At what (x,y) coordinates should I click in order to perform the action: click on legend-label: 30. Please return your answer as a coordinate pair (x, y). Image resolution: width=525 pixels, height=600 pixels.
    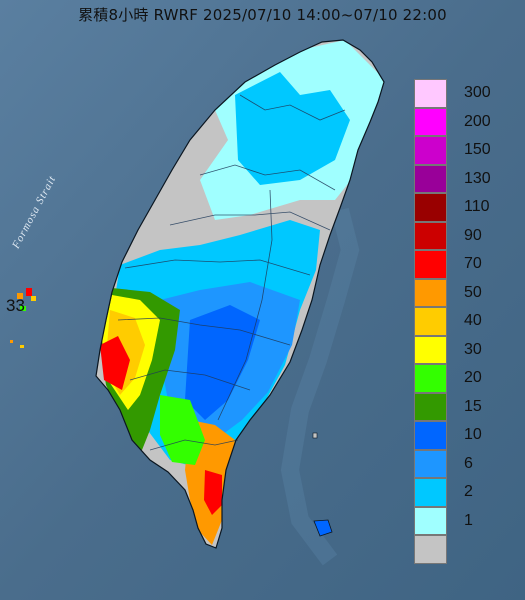
    Looking at the image, I should click on (473, 349).